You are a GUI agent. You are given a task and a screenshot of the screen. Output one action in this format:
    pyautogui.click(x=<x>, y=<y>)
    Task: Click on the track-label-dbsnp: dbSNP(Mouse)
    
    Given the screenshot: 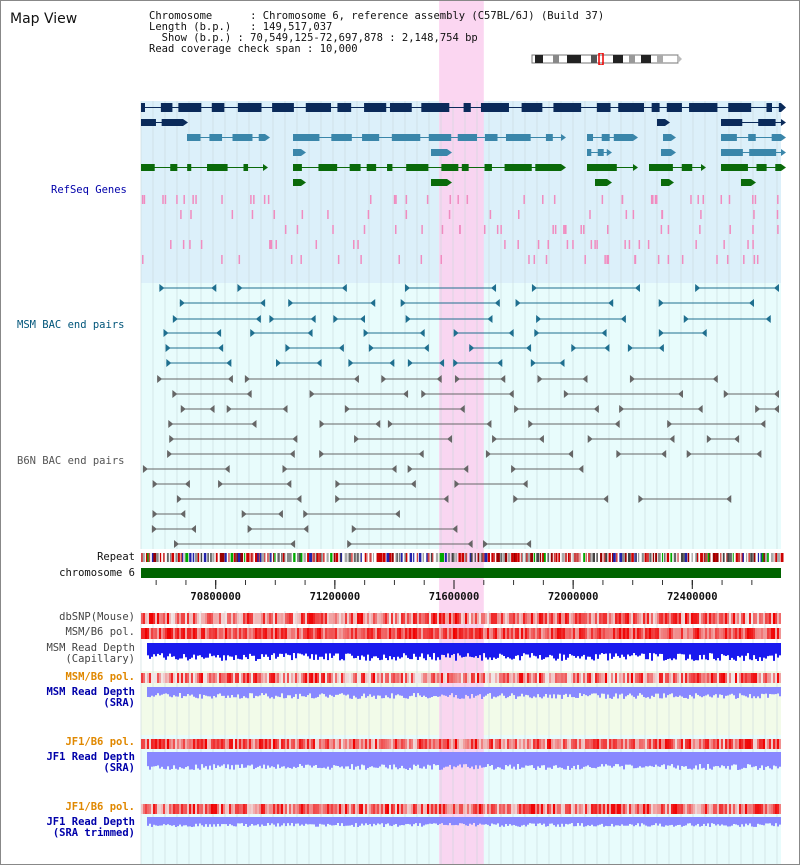 What is the action you would take?
    pyautogui.click(x=97, y=617)
    